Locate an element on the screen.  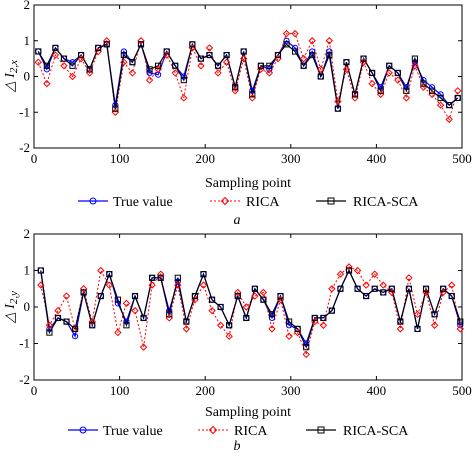
legend-circle-marker-icon is located at coordinates (83, 430).